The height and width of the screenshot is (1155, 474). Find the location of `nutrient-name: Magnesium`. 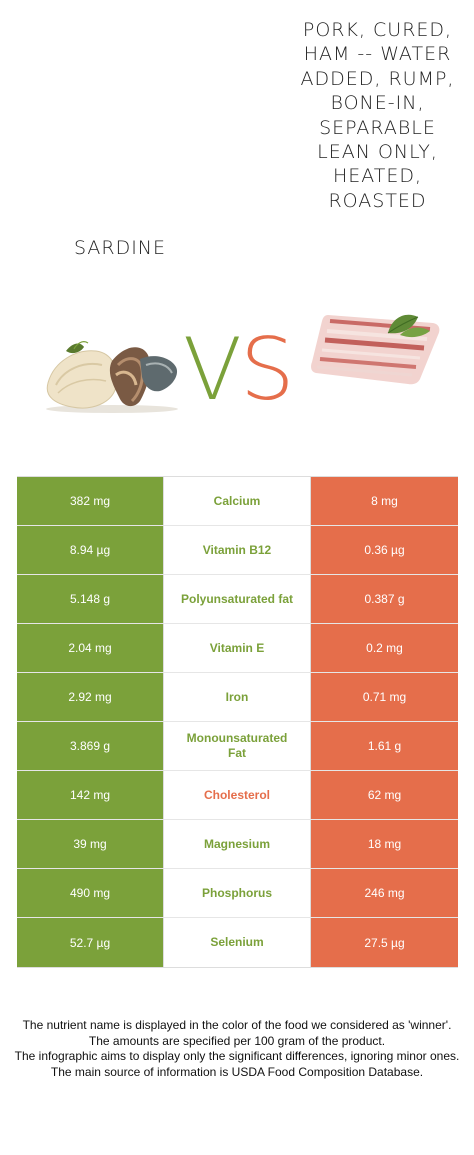

nutrient-name: Magnesium is located at coordinates (237, 844).